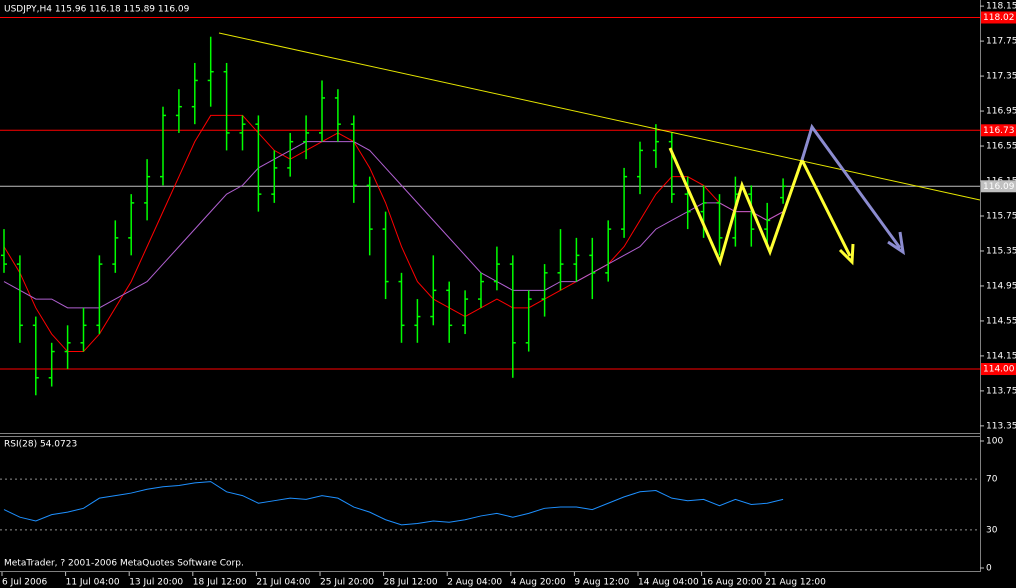 This screenshot has height=588, width=1016. I want to click on x-tick-label: 2 Aug 04:00, so click(474, 583).